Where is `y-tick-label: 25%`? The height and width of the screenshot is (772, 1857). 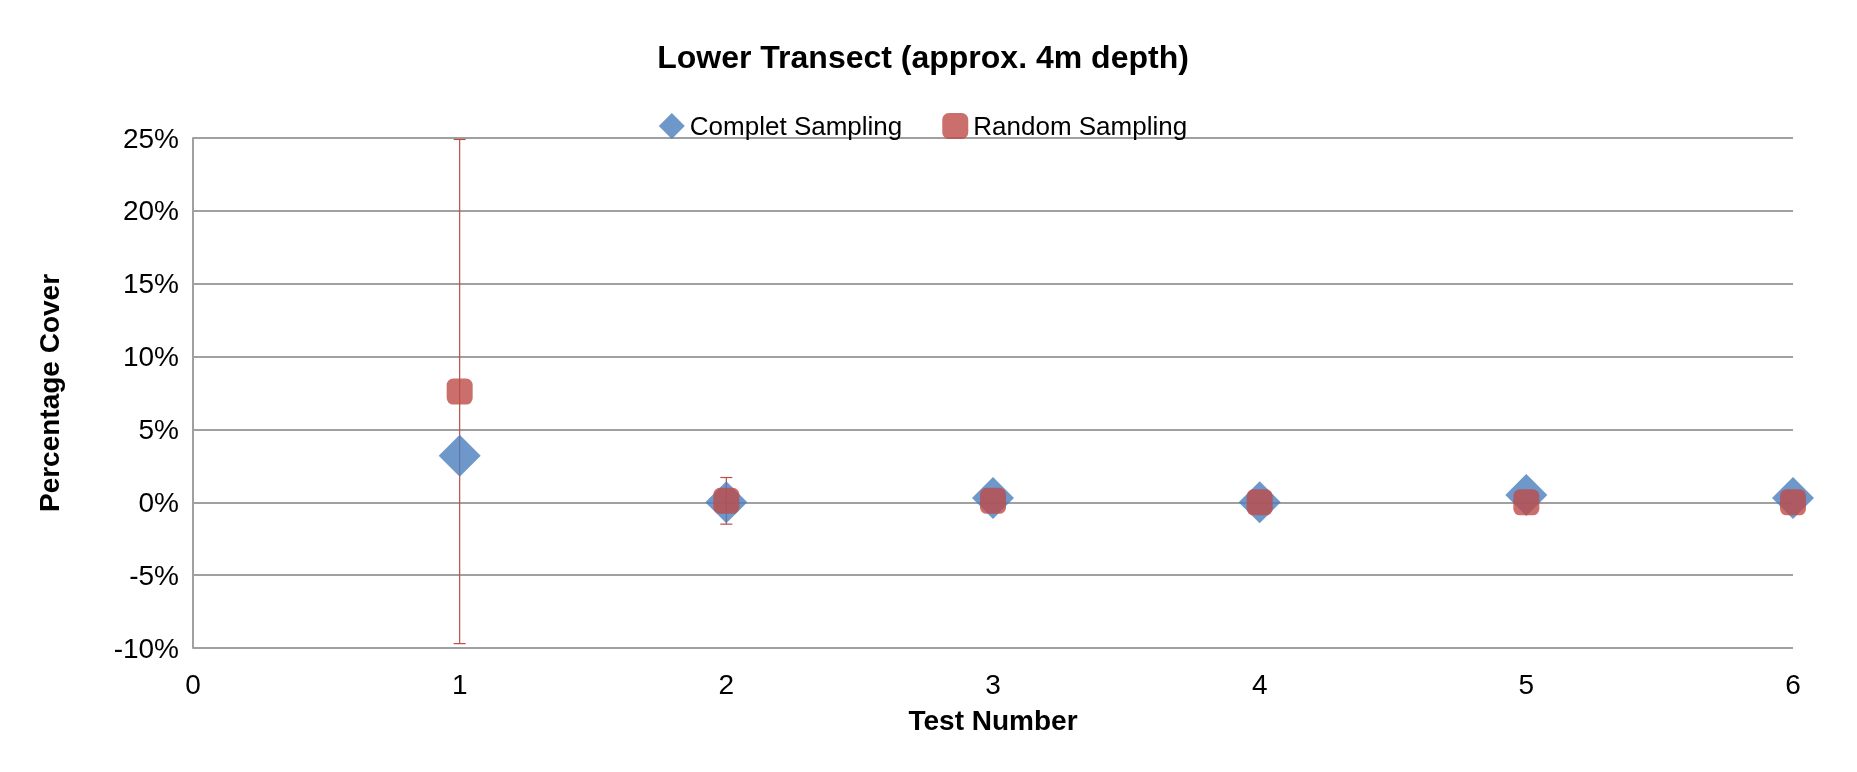
y-tick-label: 25% is located at coordinates (150, 138).